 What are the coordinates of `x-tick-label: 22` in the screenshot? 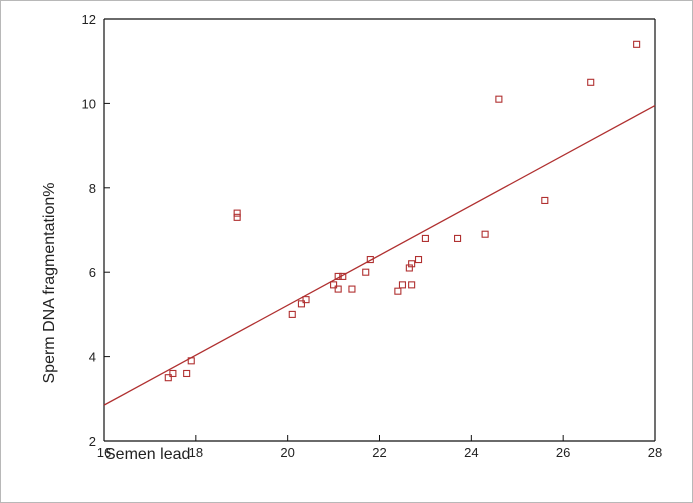 It's located at (379, 452).